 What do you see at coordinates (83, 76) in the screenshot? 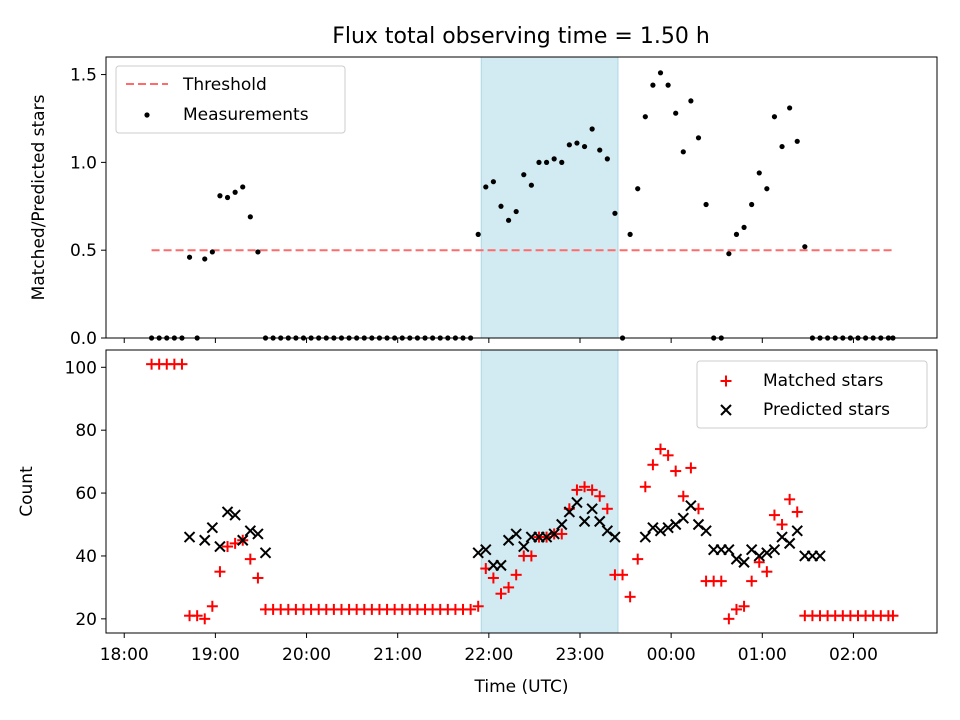
I see `top-ytick-label: 1.5` at bounding box center [83, 76].